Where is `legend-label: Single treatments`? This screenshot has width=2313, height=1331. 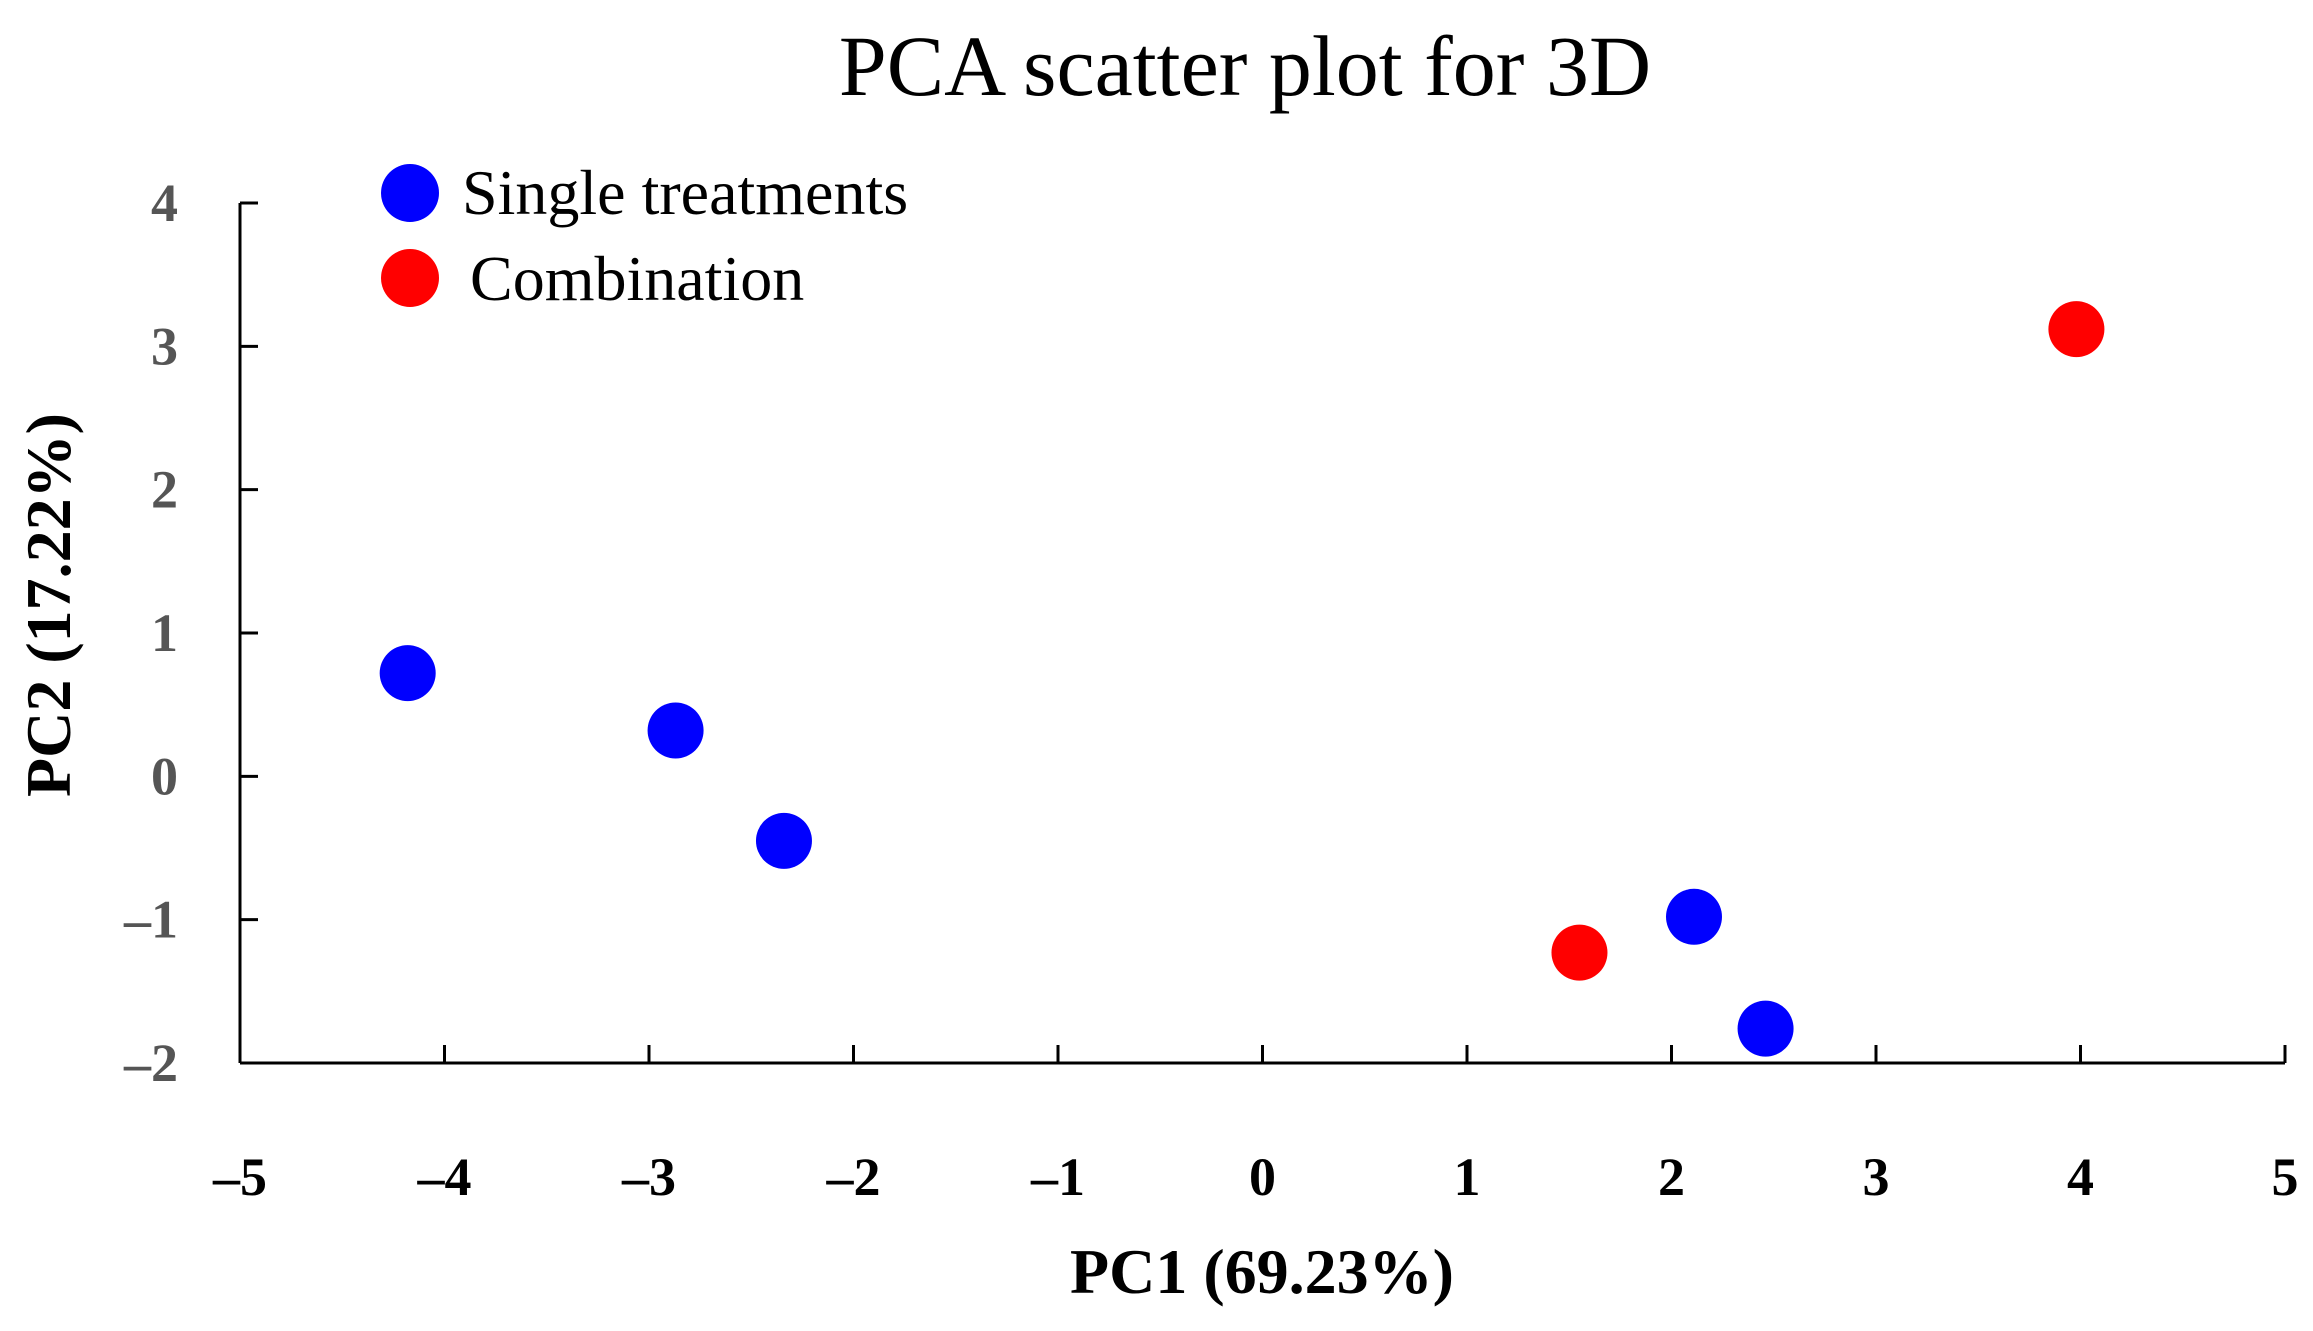
legend-label: Single treatments is located at coordinates (685, 192).